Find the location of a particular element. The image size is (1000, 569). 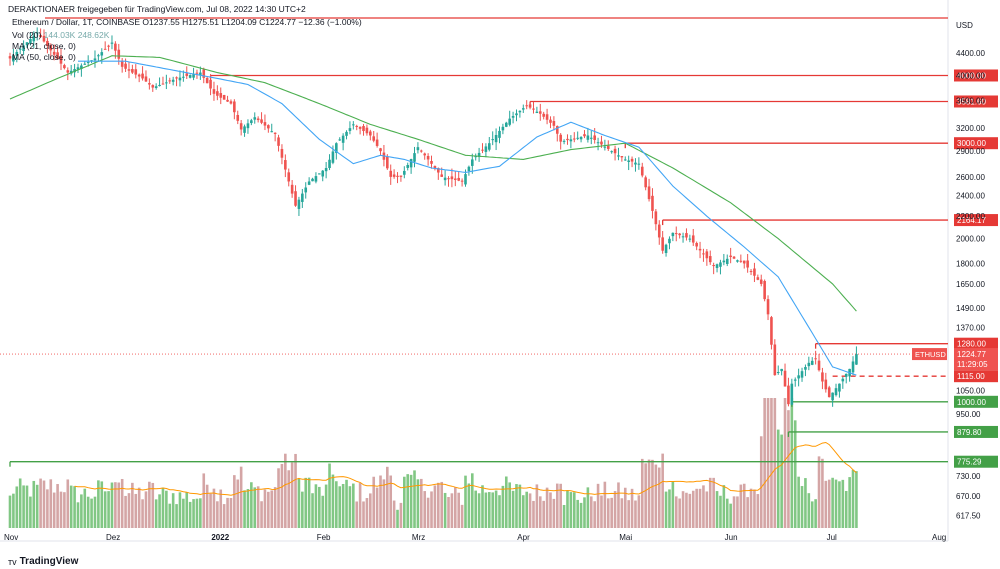

y-tick-label: 2000.00 is located at coordinates (970, 239).